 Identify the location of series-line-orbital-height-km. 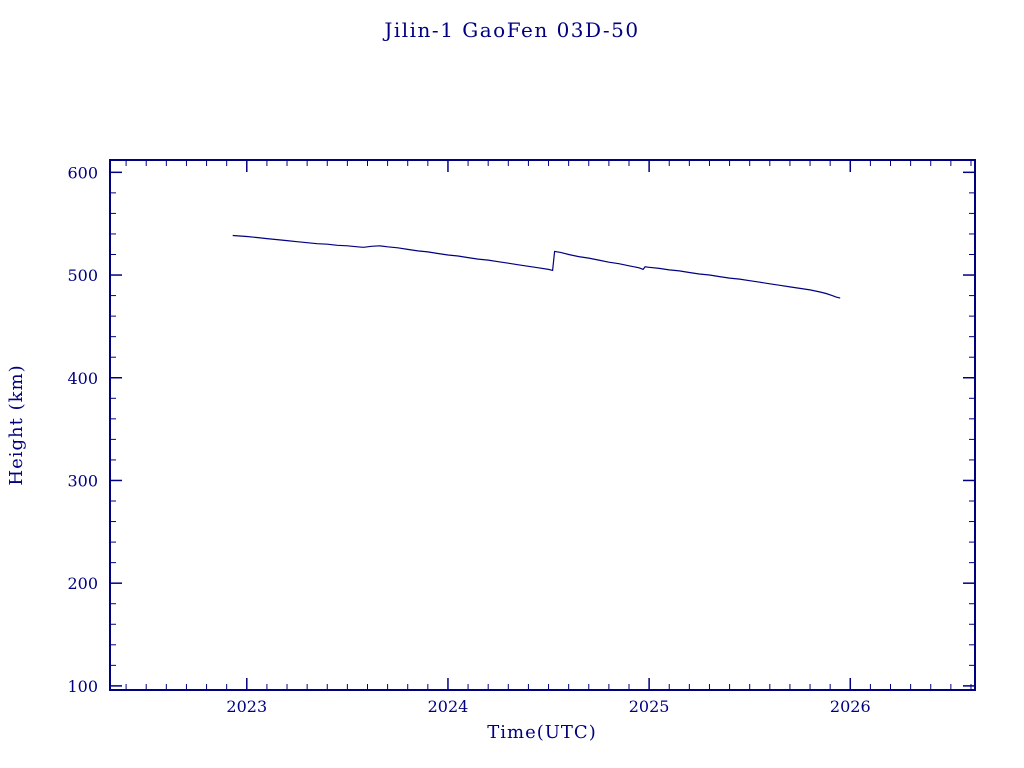
(536, 266).